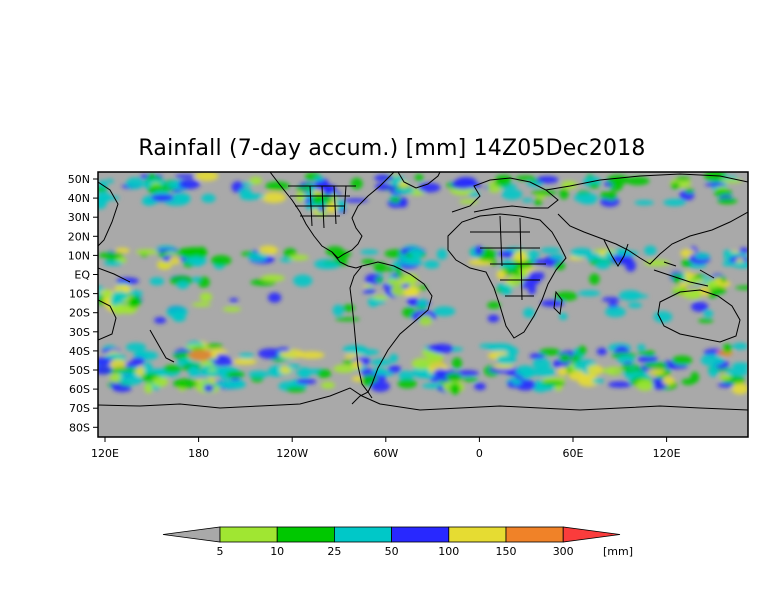  I want to click on australia-coastline-west, so click(107, 320).